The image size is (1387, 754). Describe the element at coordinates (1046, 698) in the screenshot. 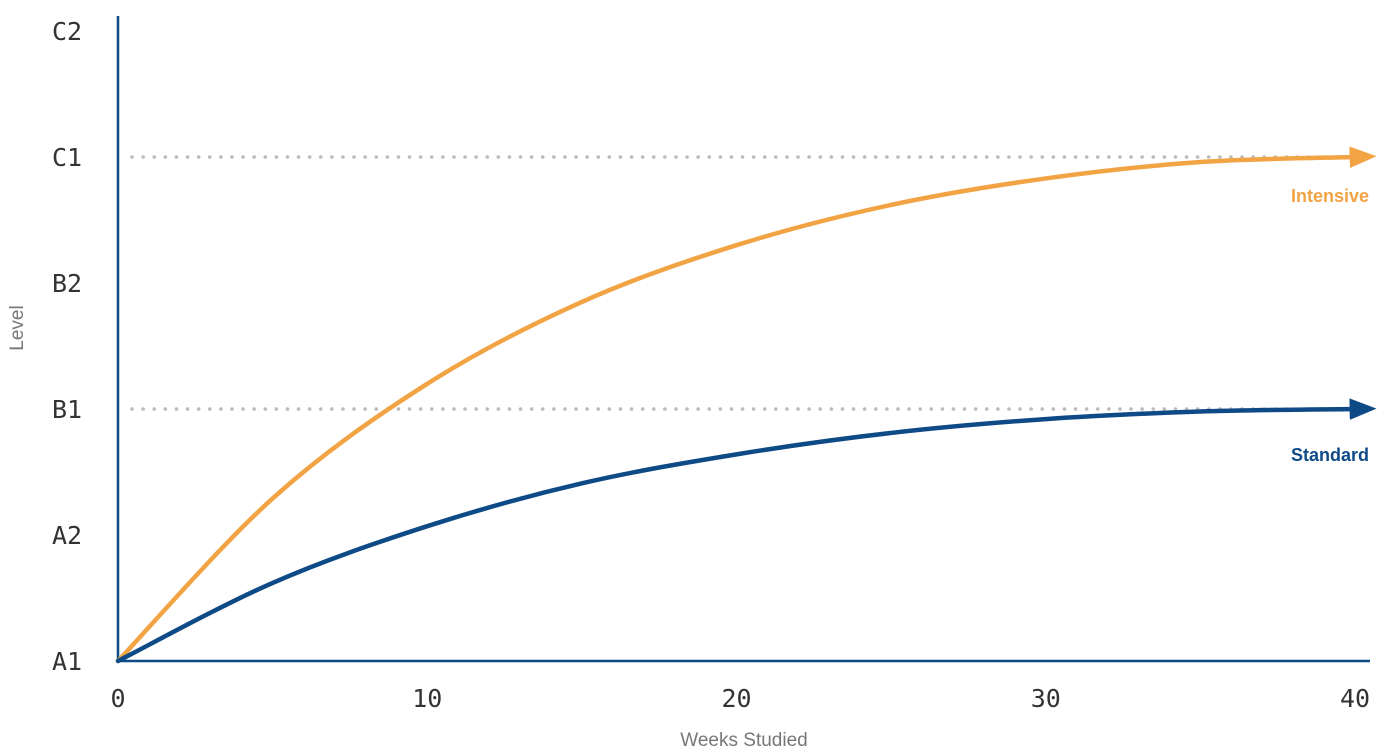

I see `x-tick-label: 30` at that location.